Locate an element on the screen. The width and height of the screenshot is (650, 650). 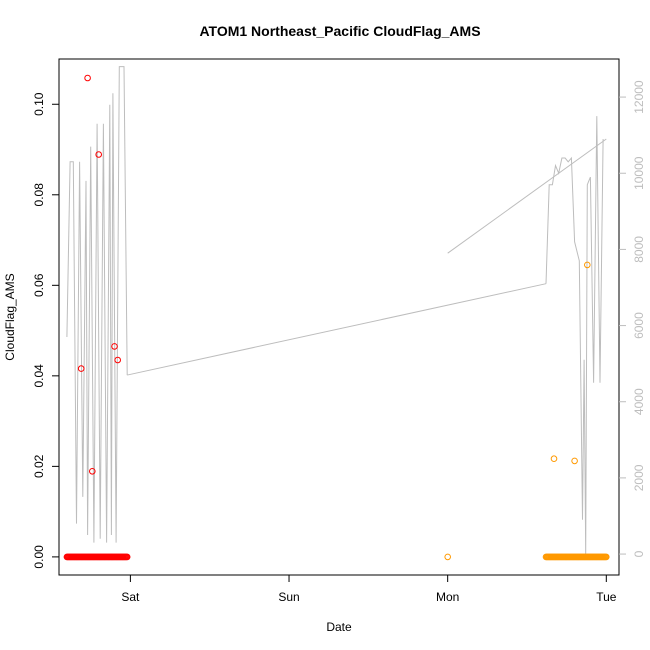
x-tick-label: Mon is located at coordinates (447, 597).